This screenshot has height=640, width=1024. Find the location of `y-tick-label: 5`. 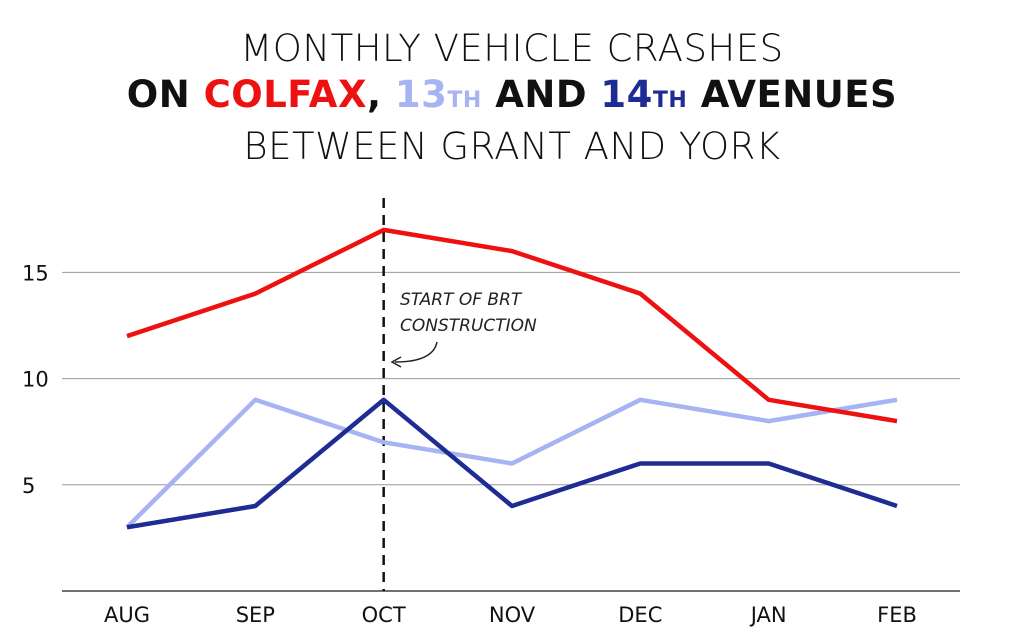

y-tick-label: 5 is located at coordinates (28, 486).